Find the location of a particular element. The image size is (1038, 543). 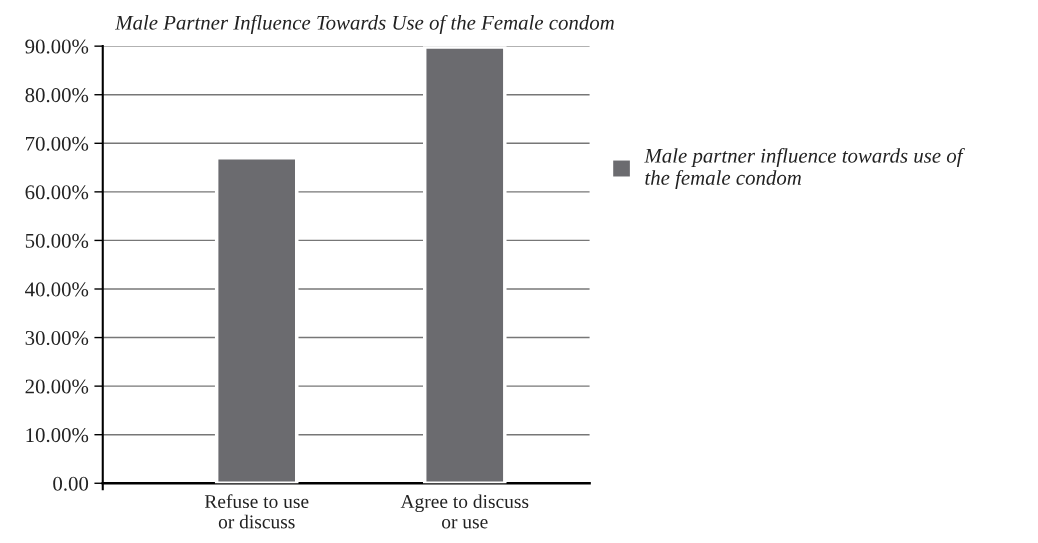

legend-label: Male partner influence towards use of the female condom is located at coordinates (804, 168).